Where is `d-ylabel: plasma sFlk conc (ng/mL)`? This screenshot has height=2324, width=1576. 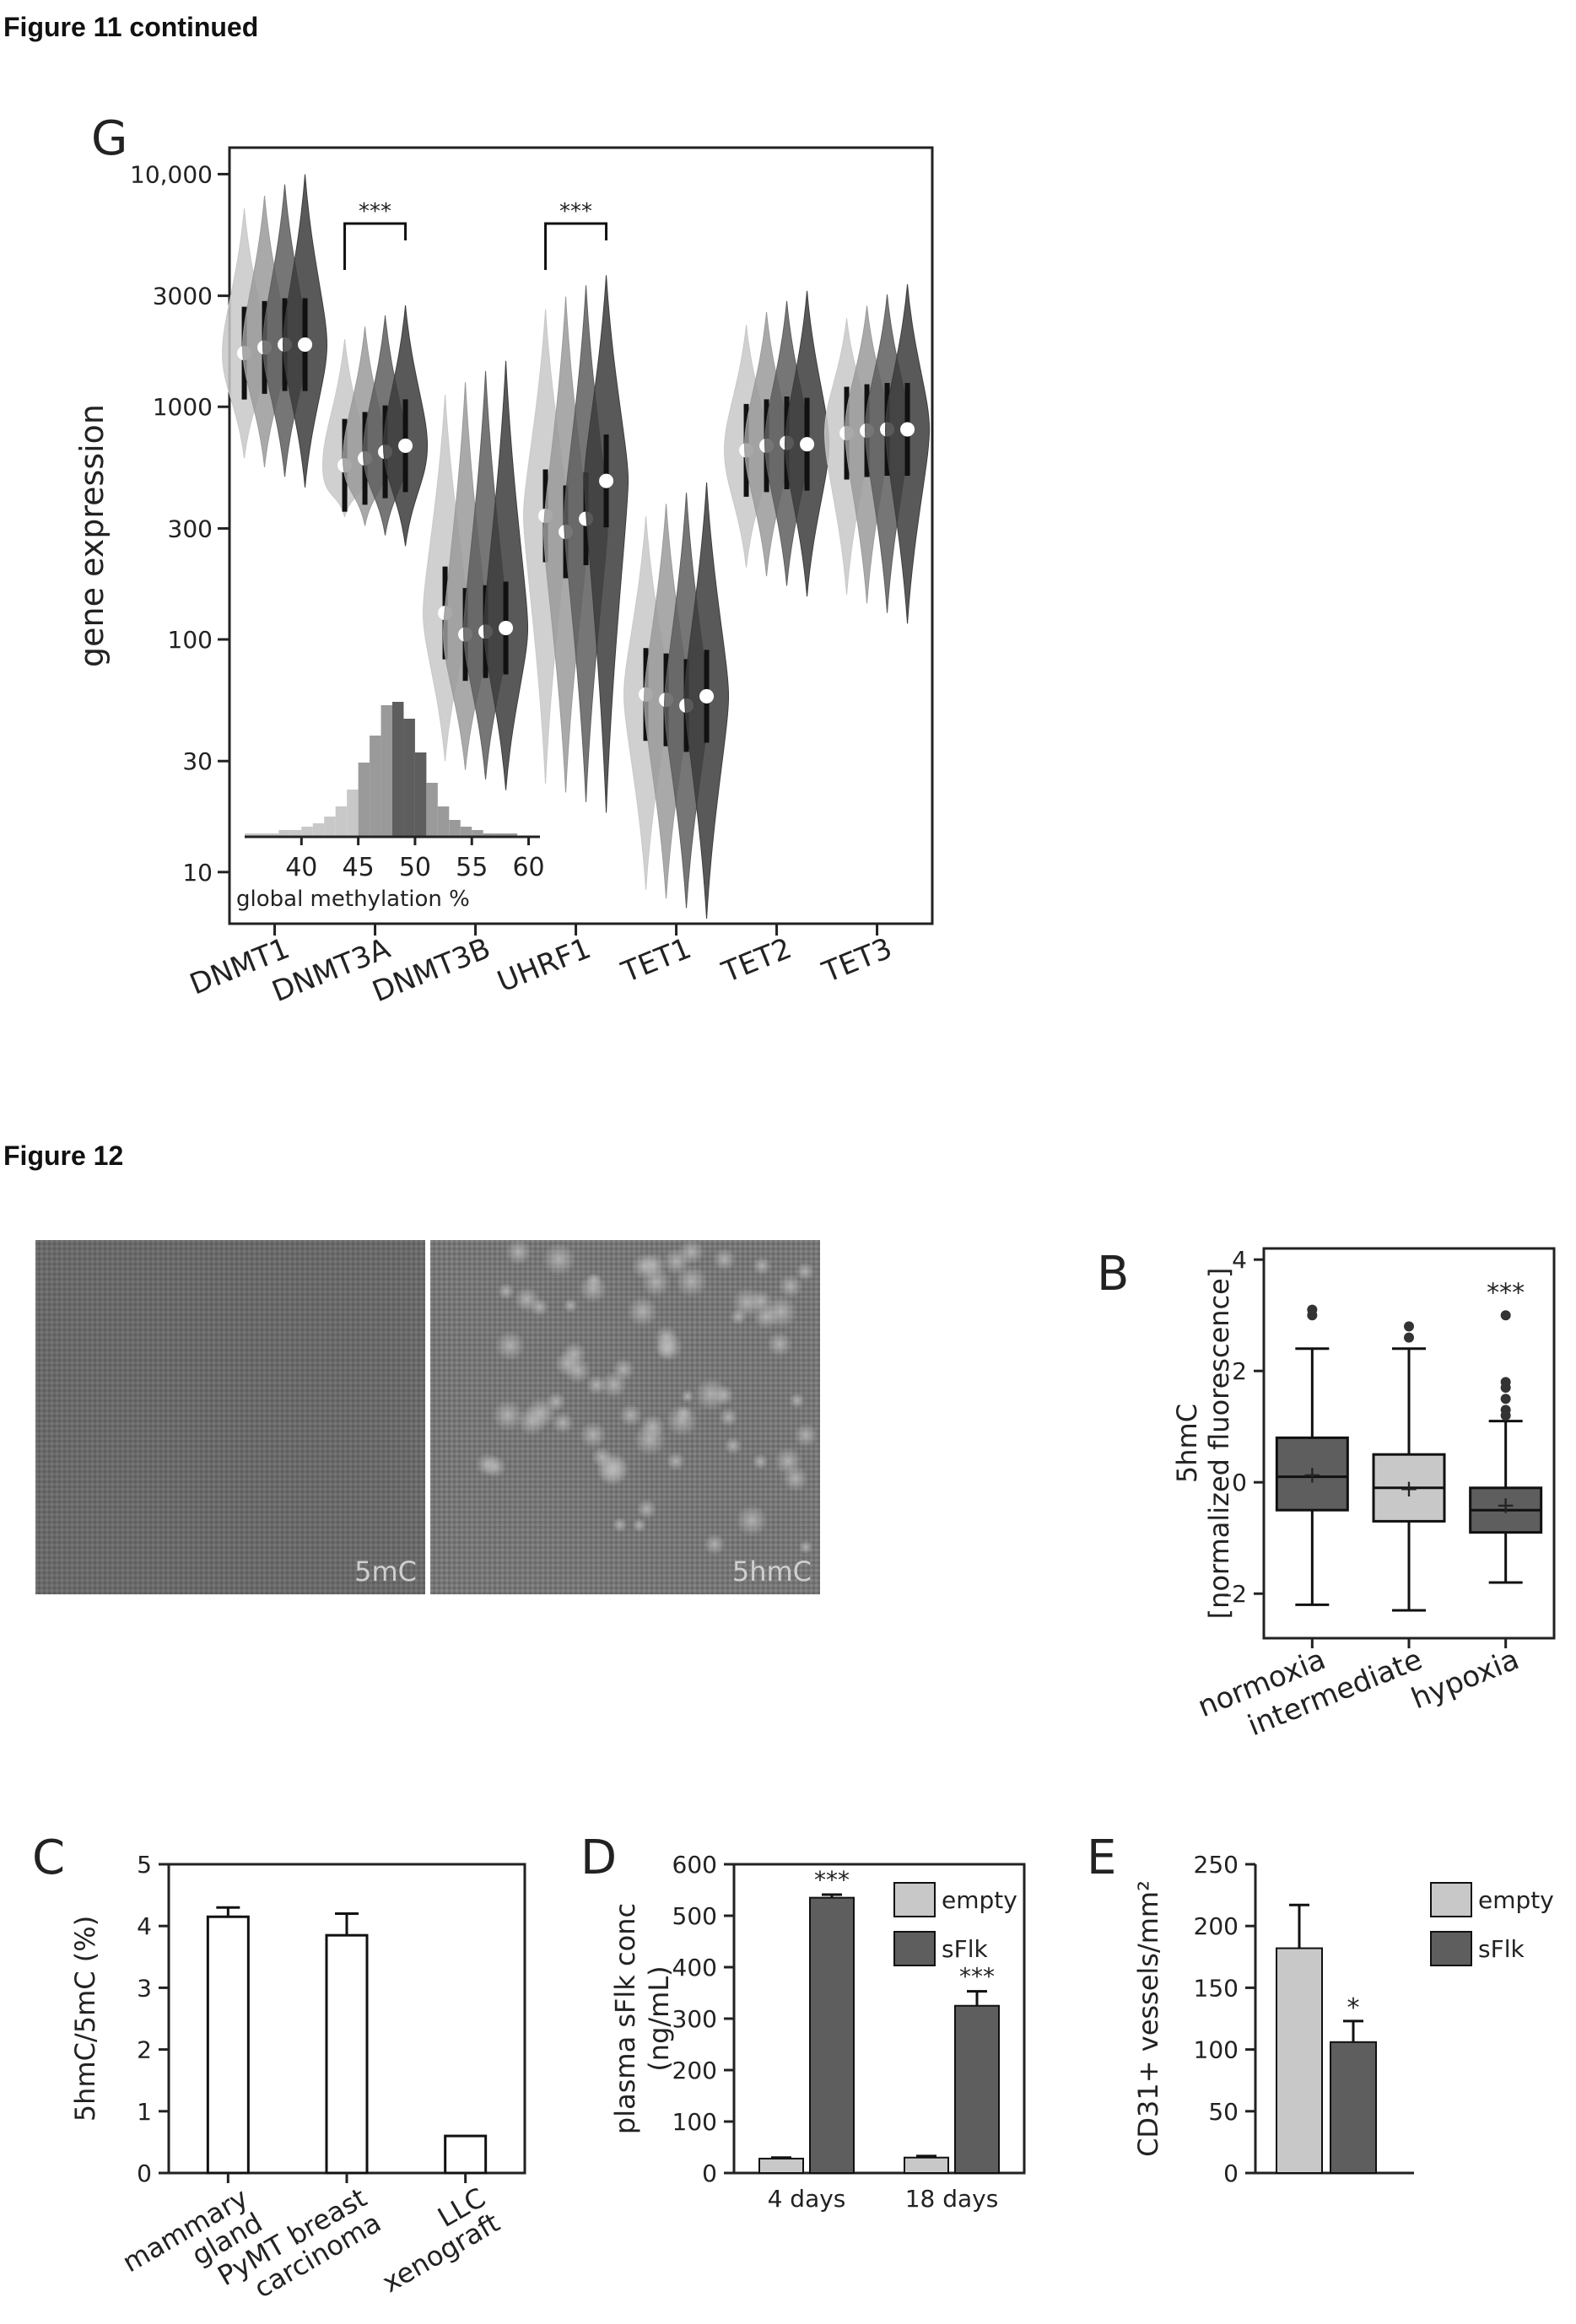 d-ylabel: plasma sFlk conc (ng/mL) is located at coordinates (642, 2018).